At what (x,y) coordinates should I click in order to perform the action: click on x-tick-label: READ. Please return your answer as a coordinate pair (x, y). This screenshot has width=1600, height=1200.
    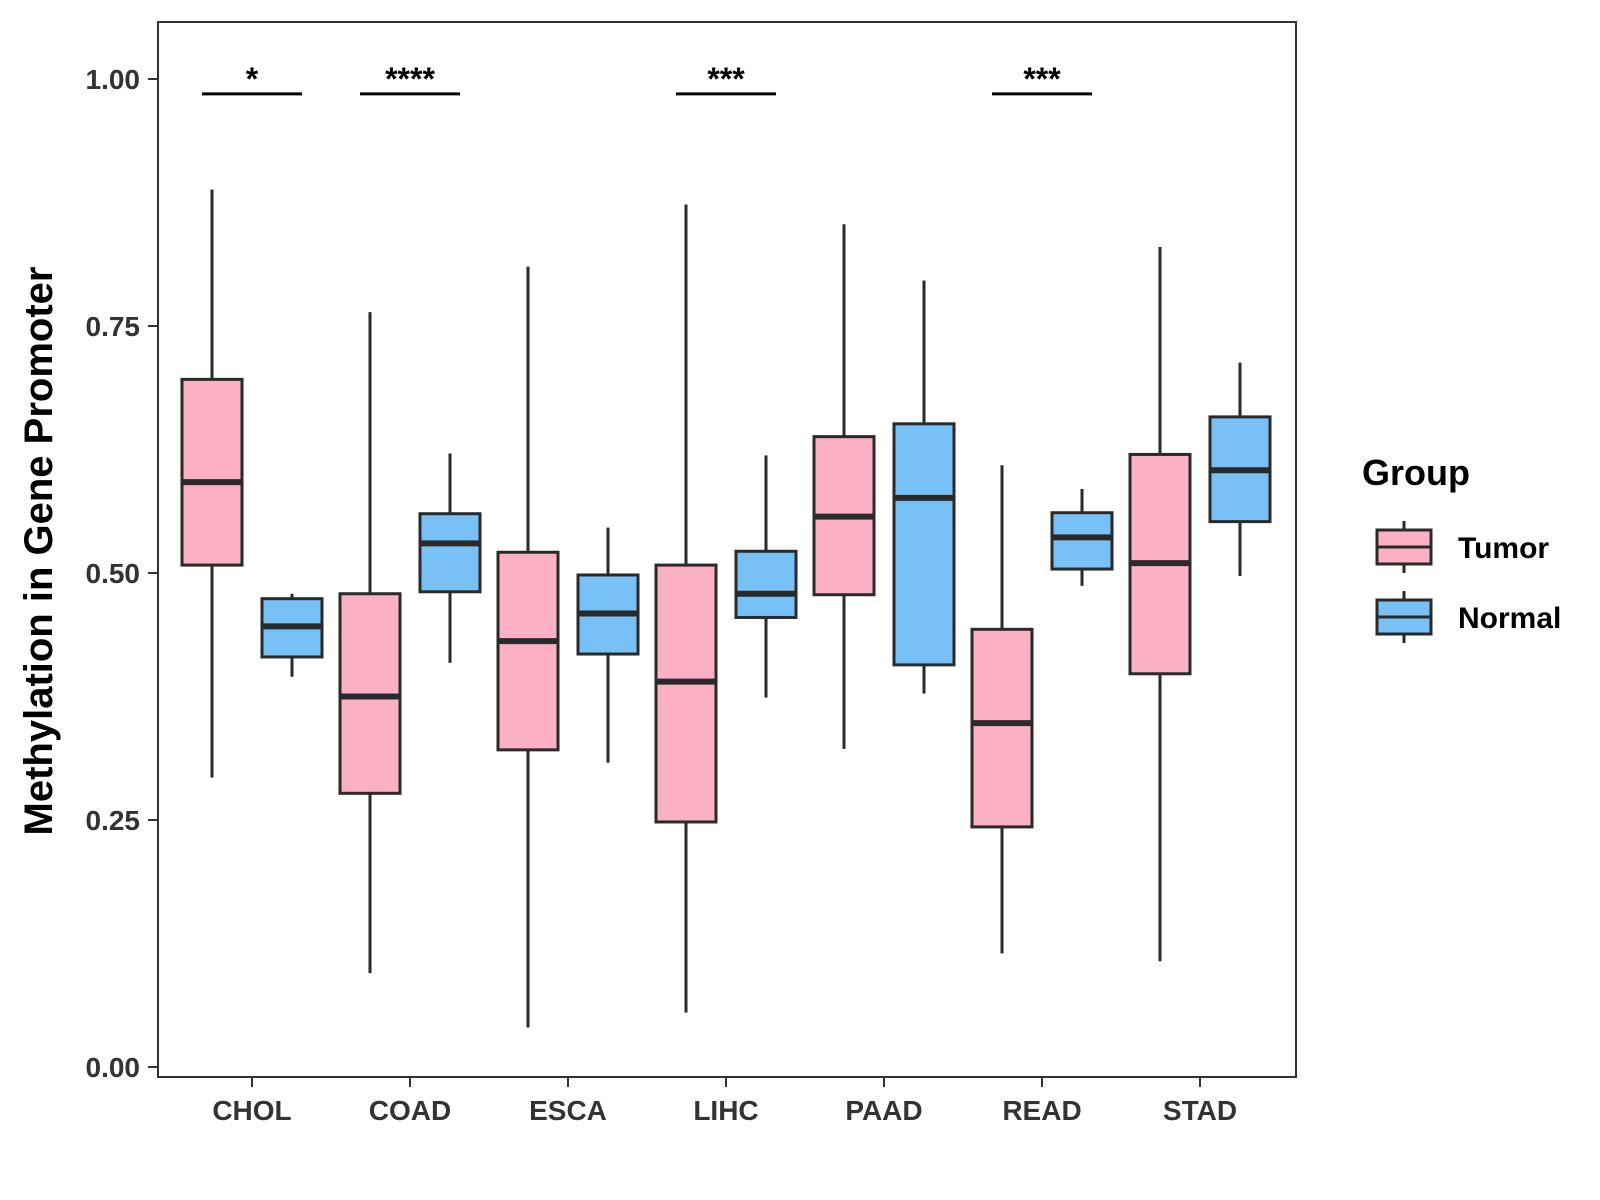
    Looking at the image, I should click on (1041, 1110).